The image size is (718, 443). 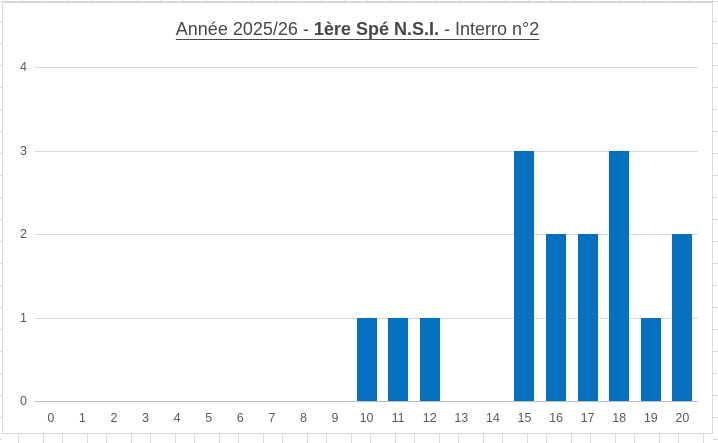 What do you see at coordinates (359, 438) in the screenshot?
I see `sheet-gridlines-bottom` at bounding box center [359, 438].